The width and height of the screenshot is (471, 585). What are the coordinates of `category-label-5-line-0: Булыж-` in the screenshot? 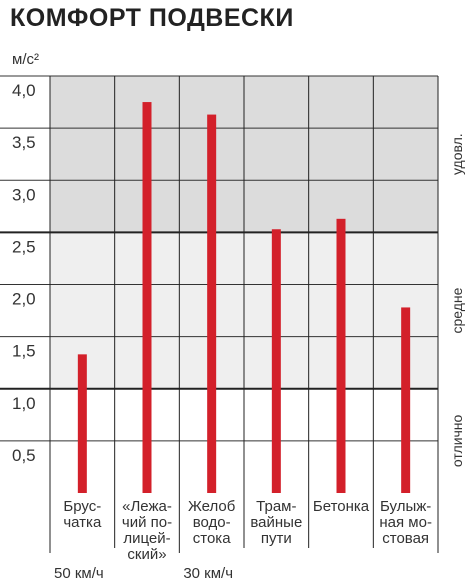 It's located at (405, 506).